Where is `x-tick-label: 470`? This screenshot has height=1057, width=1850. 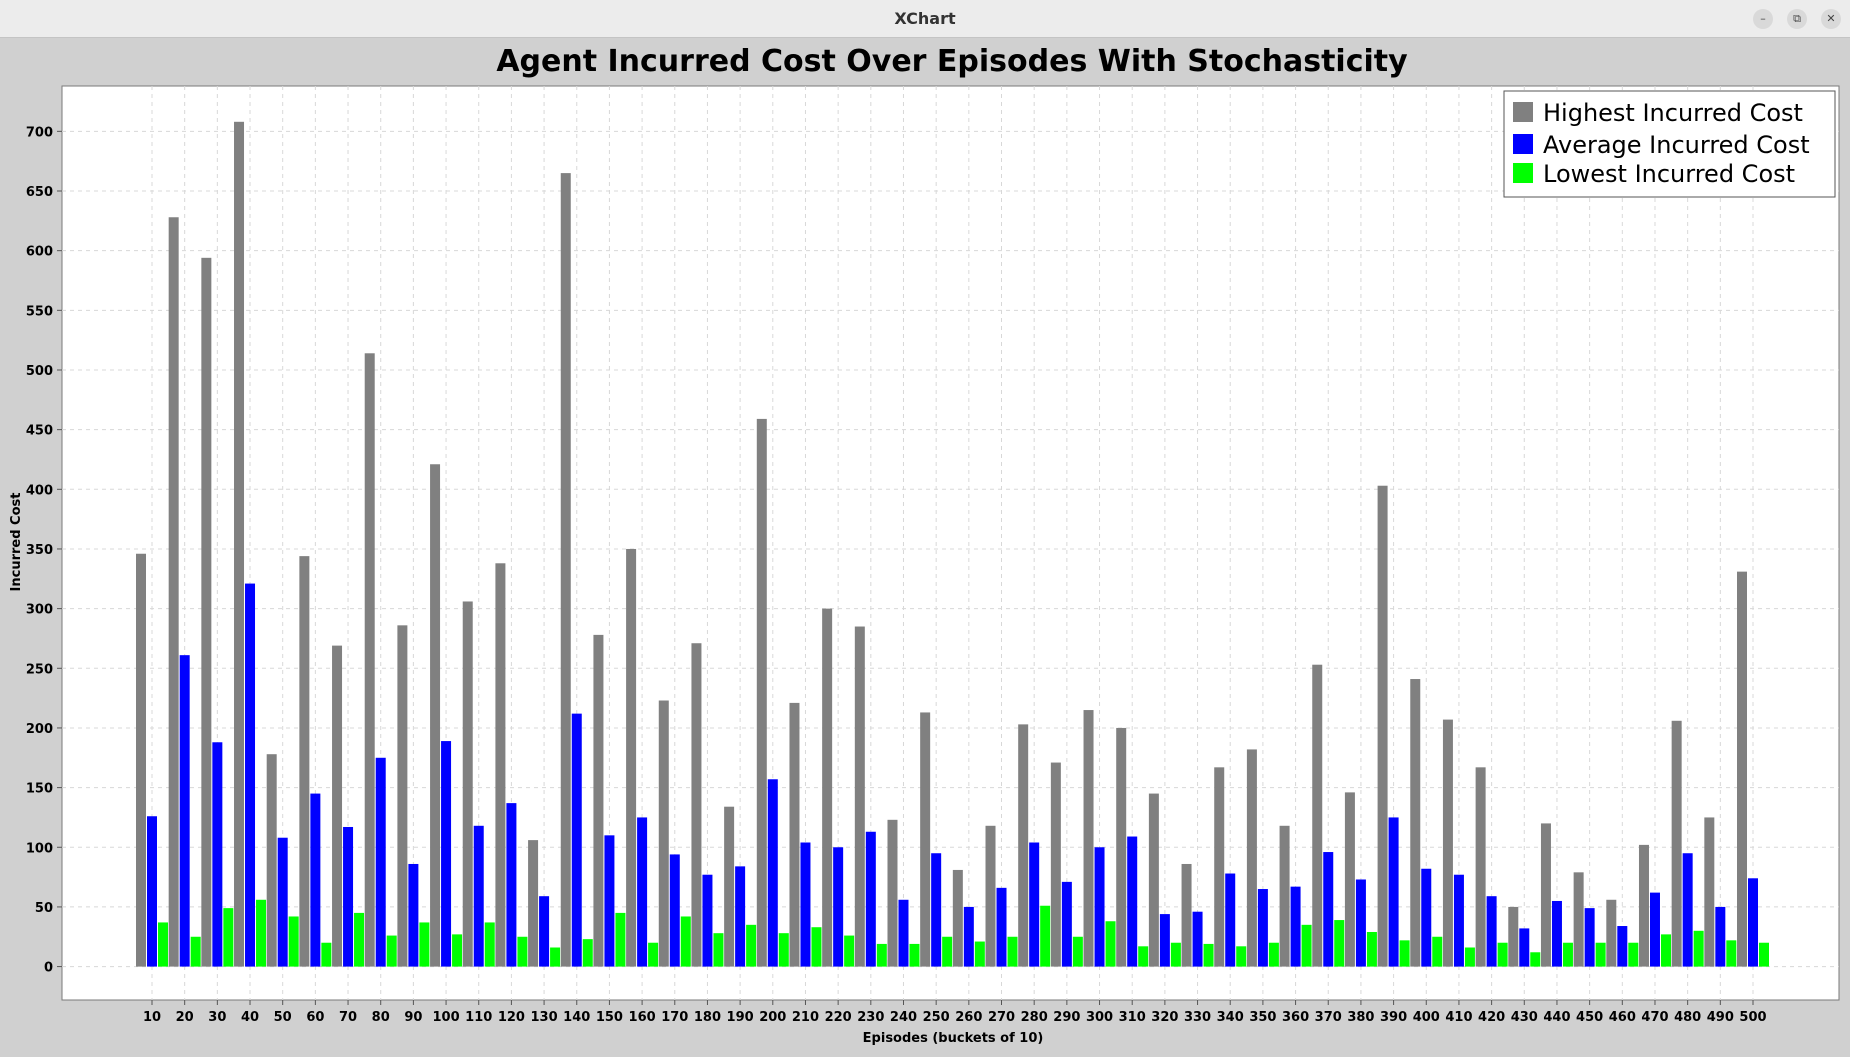 x-tick-label: 470 is located at coordinates (1654, 1017).